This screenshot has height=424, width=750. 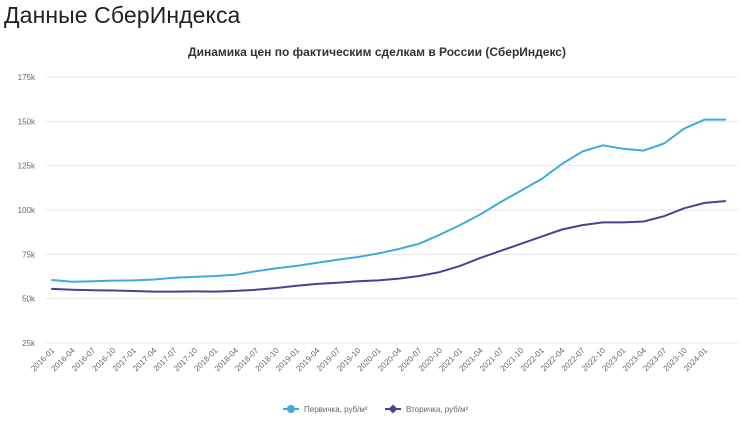 I want to click on y-tick-label: 150k, so click(x=27, y=121).